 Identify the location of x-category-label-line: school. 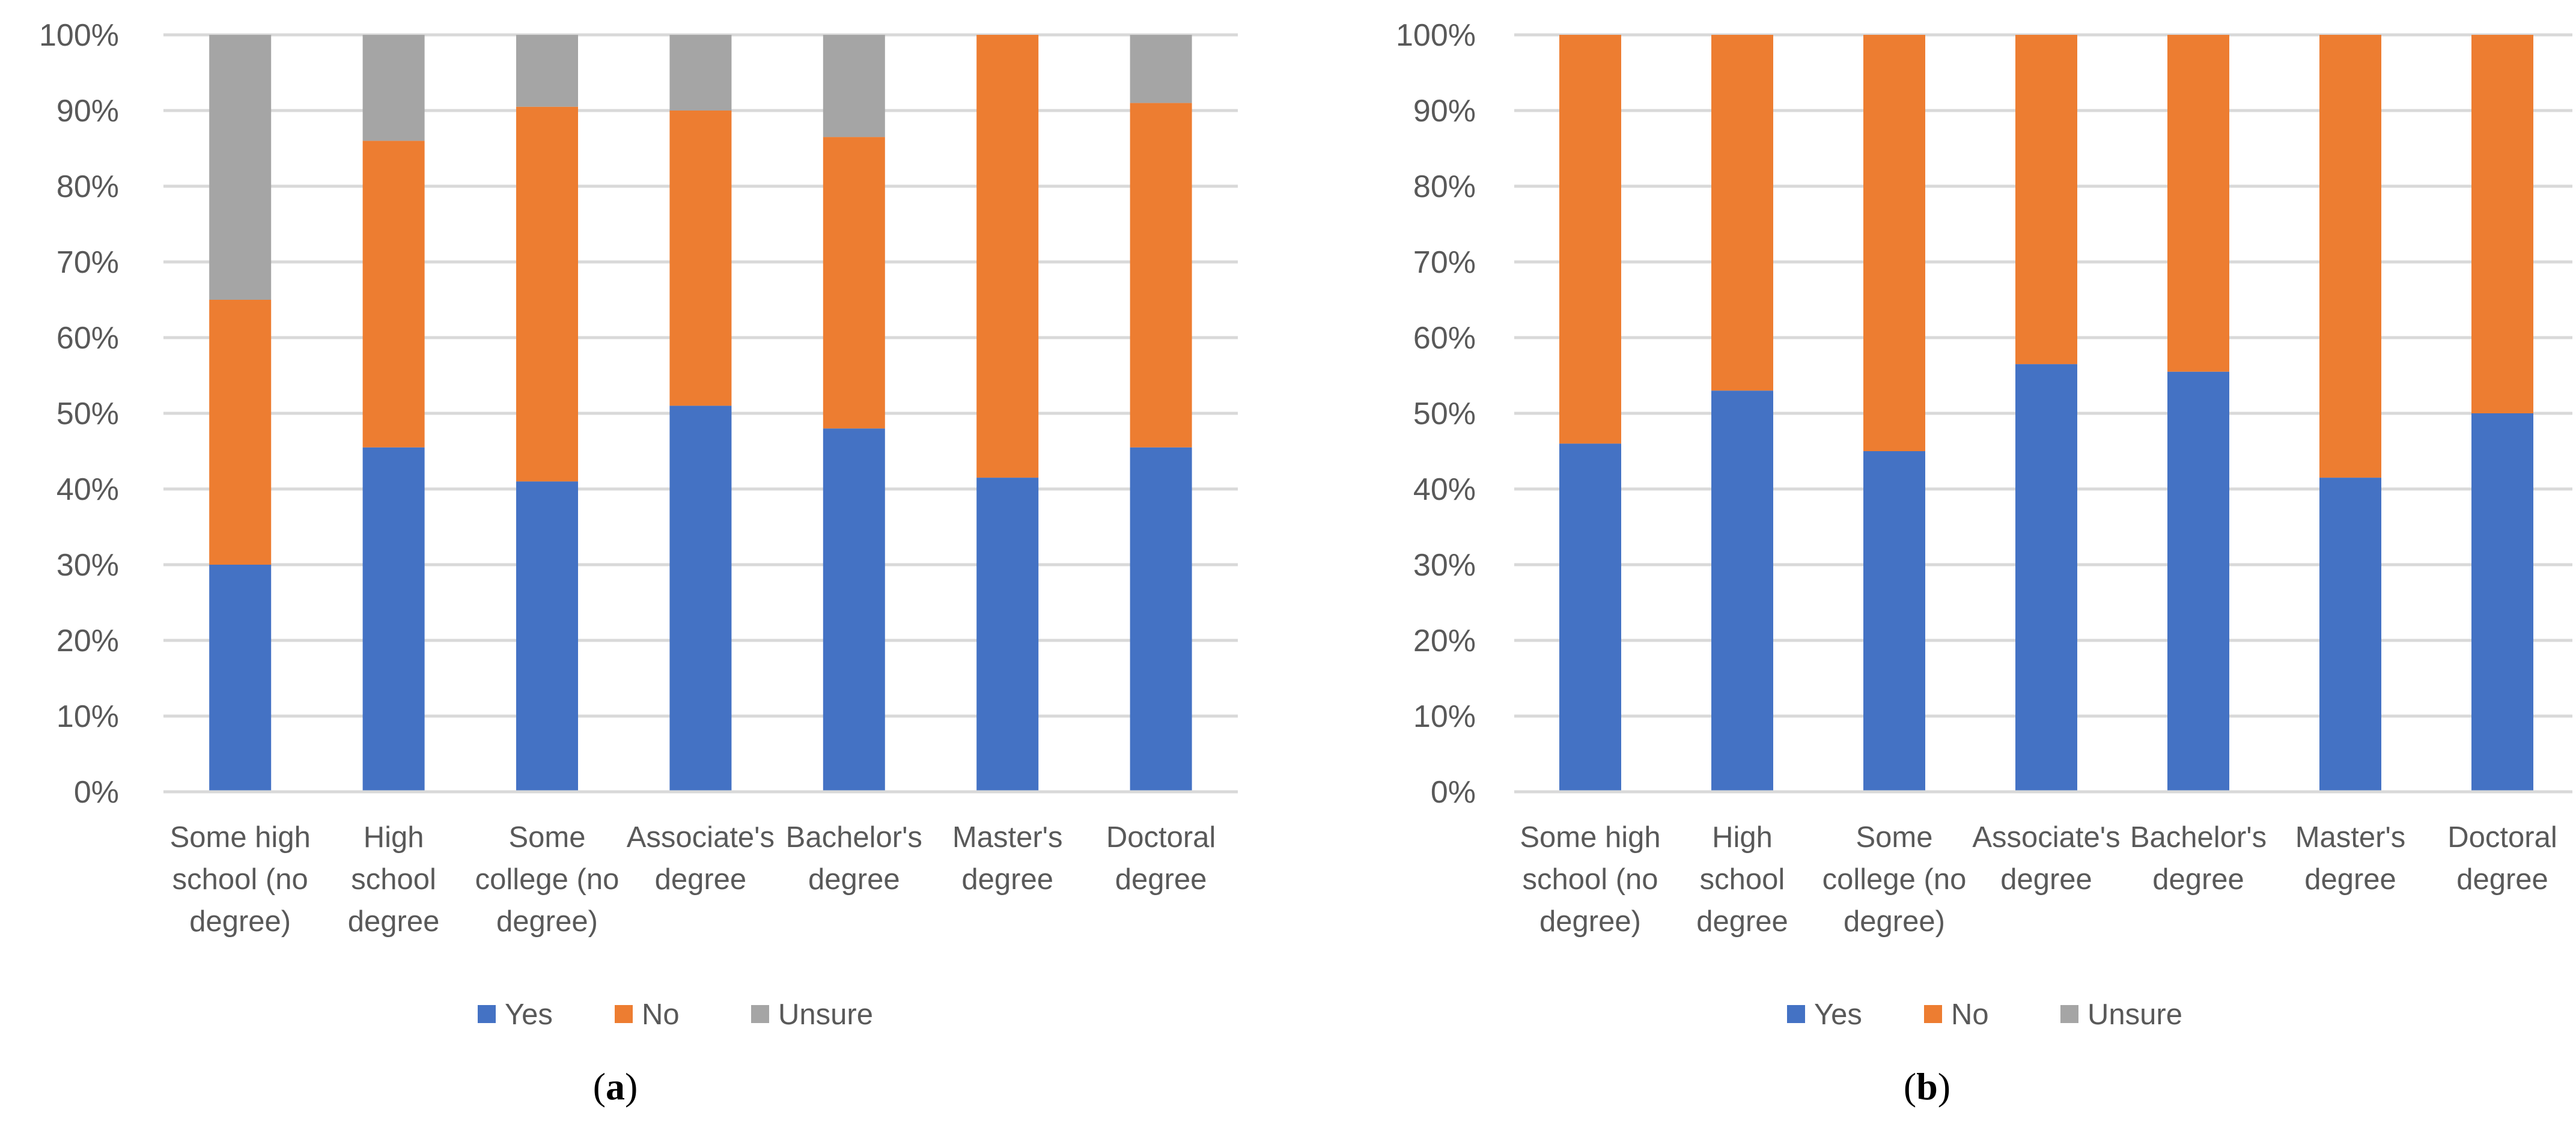
(1742, 879).